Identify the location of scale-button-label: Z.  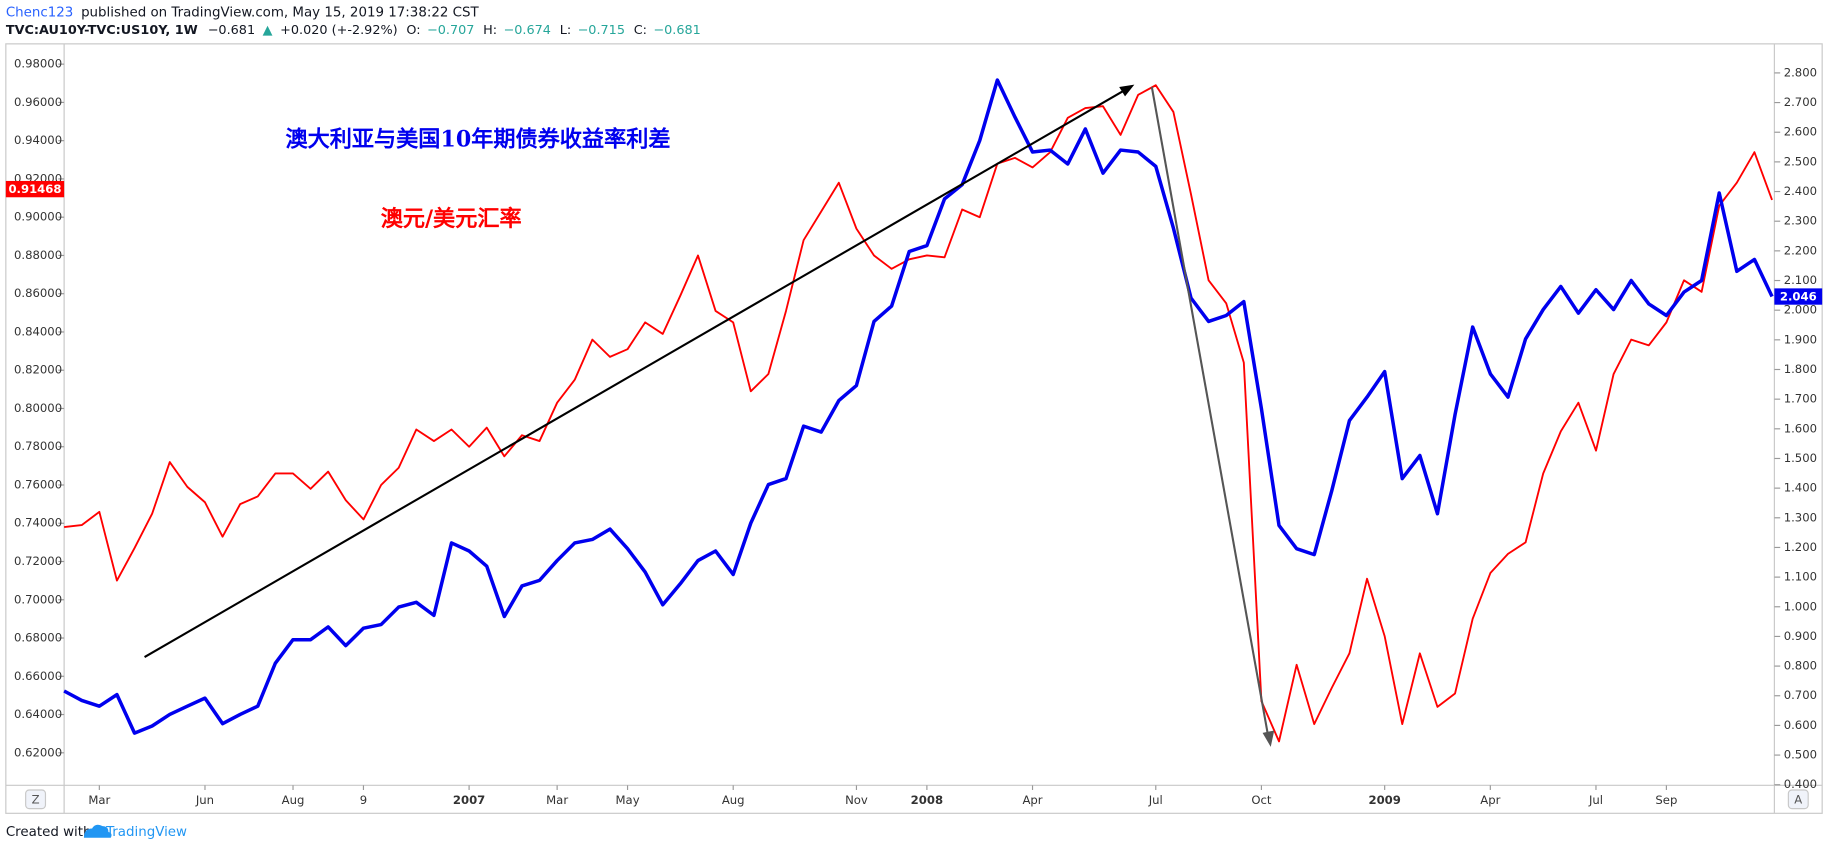
(36, 799).